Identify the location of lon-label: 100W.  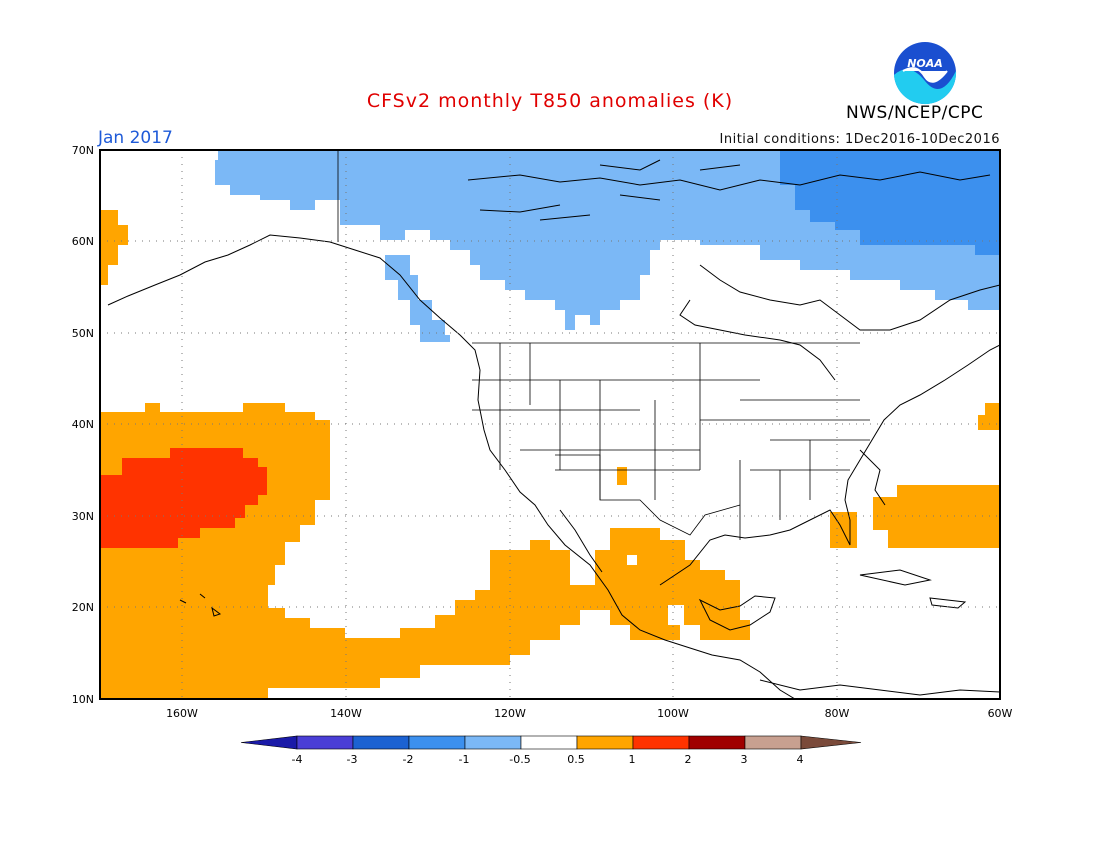
(673, 713).